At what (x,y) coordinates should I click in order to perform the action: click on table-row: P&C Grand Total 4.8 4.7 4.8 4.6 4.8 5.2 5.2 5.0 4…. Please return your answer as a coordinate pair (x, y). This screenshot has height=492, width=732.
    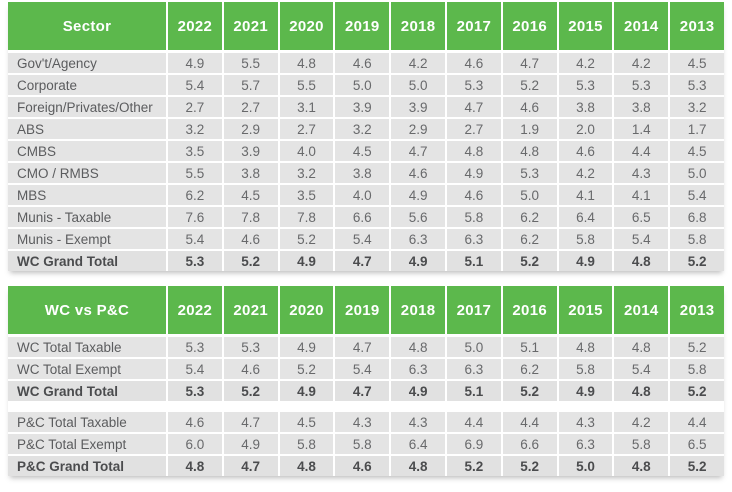
    Looking at the image, I should click on (366, 466).